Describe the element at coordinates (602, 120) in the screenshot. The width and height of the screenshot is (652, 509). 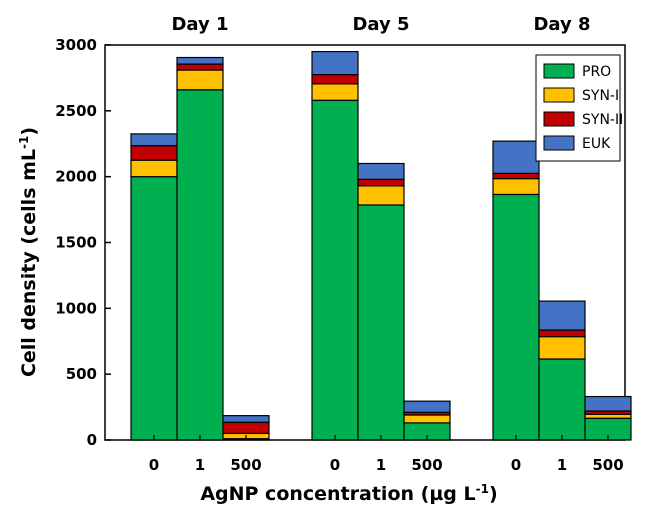
I see `legend-label-syn-ii: SYN-II` at that location.